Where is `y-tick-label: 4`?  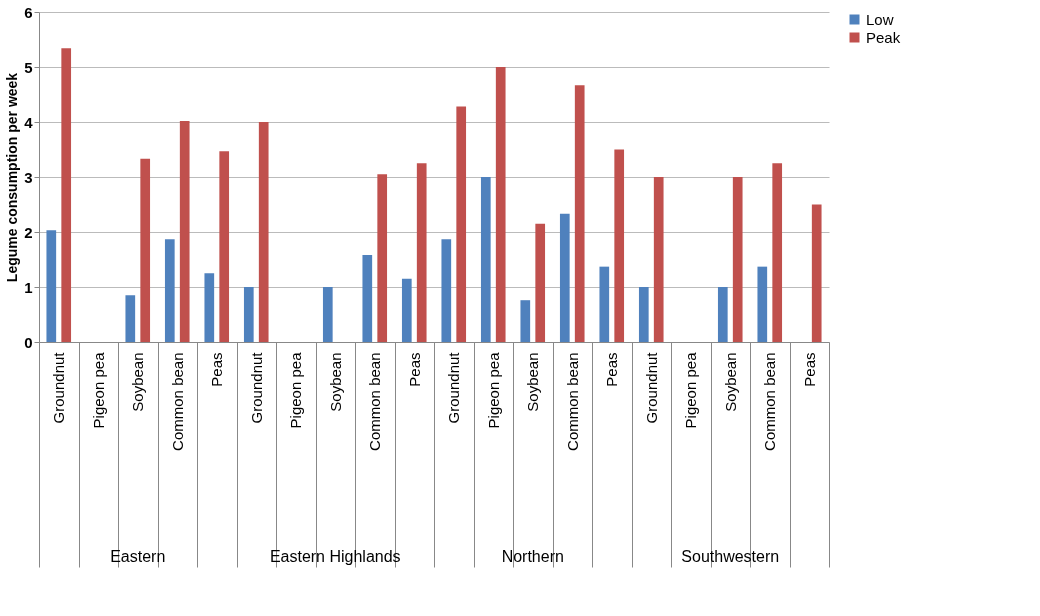
y-tick-label: 4 is located at coordinates (29, 122).